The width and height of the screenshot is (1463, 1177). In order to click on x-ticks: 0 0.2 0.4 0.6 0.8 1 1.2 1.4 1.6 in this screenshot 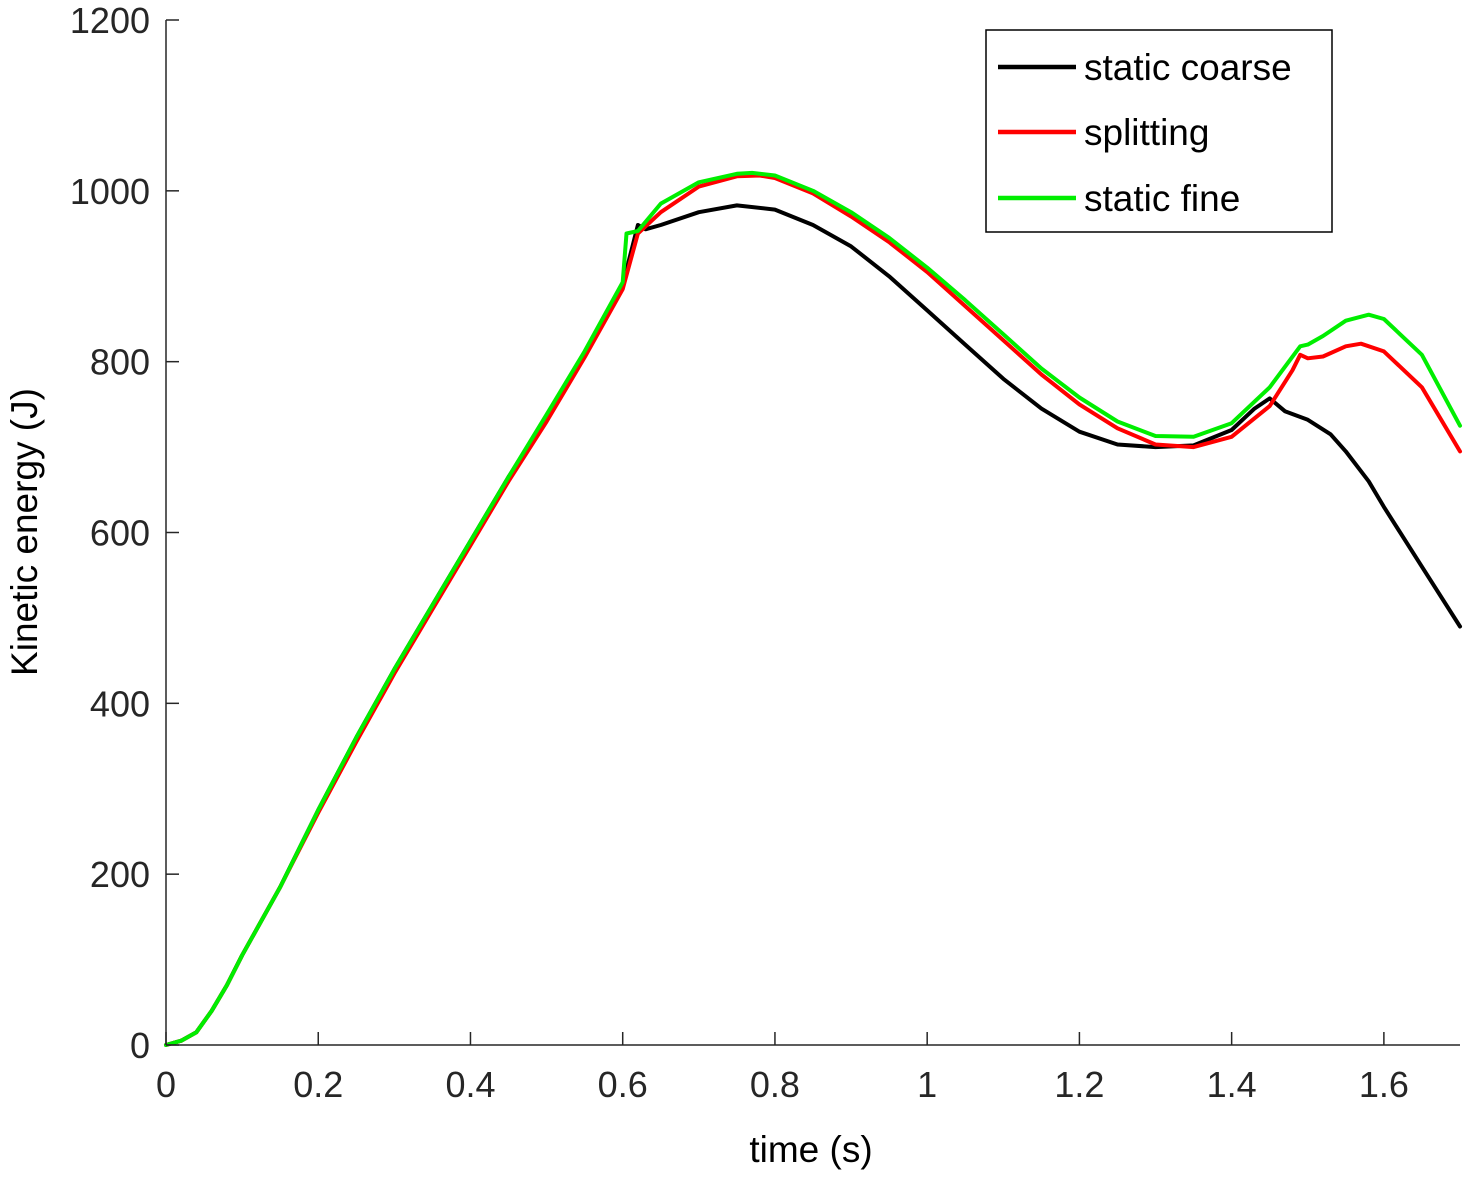, I will do `click(782, 1068)`.